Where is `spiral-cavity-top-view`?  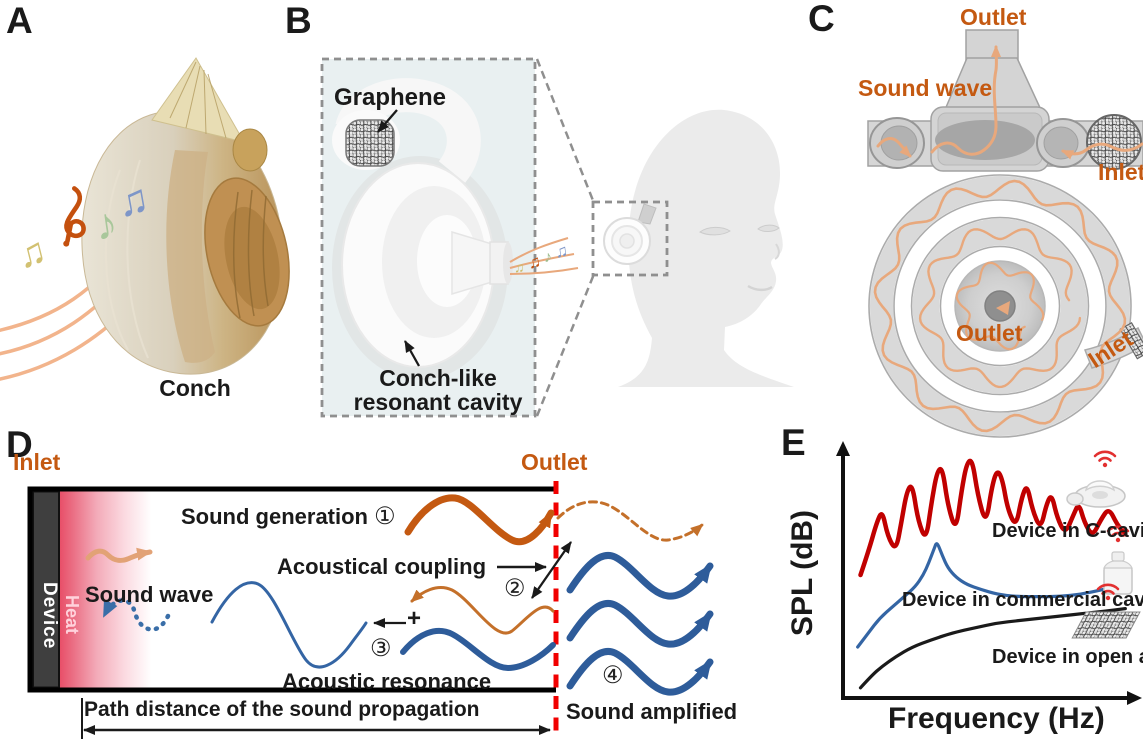 spiral-cavity-top-view is located at coordinates (1005, 306).